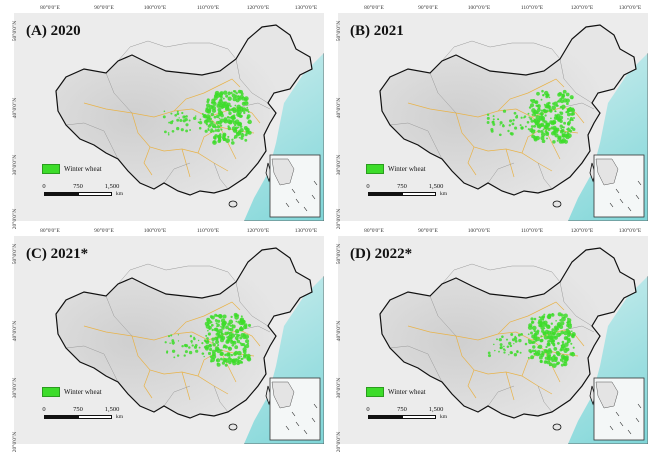 The width and height of the screenshot is (660, 460). What do you see at coordinates (44, 186) in the screenshot?
I see `scale-label: 0` at bounding box center [44, 186].